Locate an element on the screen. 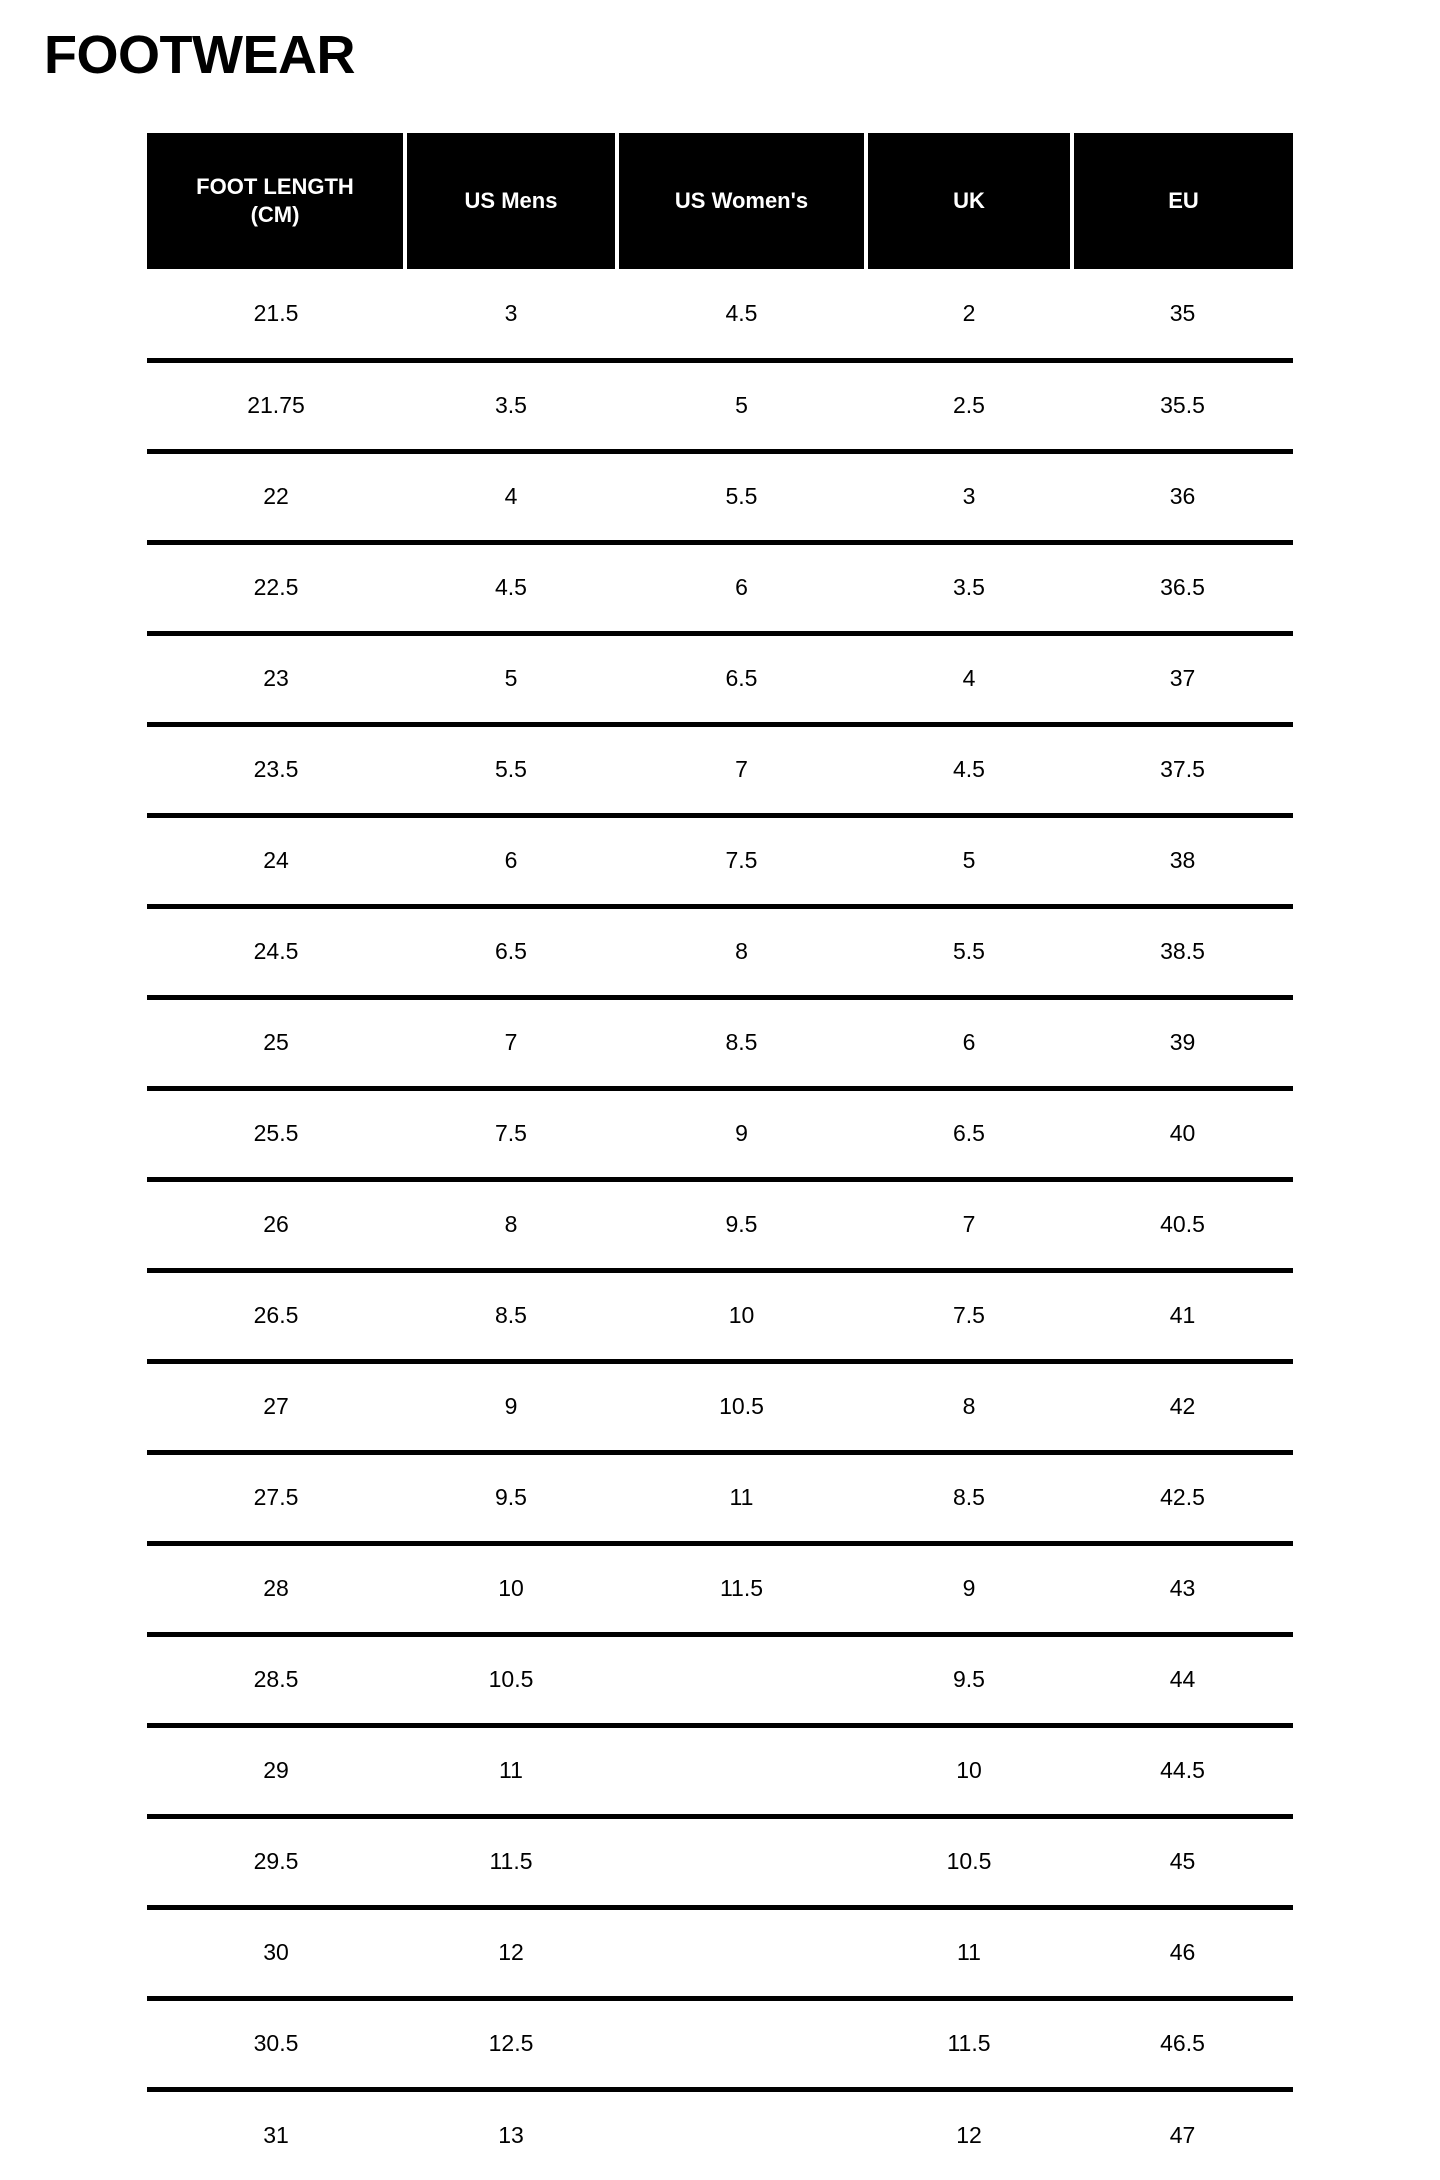 This screenshot has height=2180, width=1440. cell-foot_length_cm: 26 is located at coordinates (276, 1226).